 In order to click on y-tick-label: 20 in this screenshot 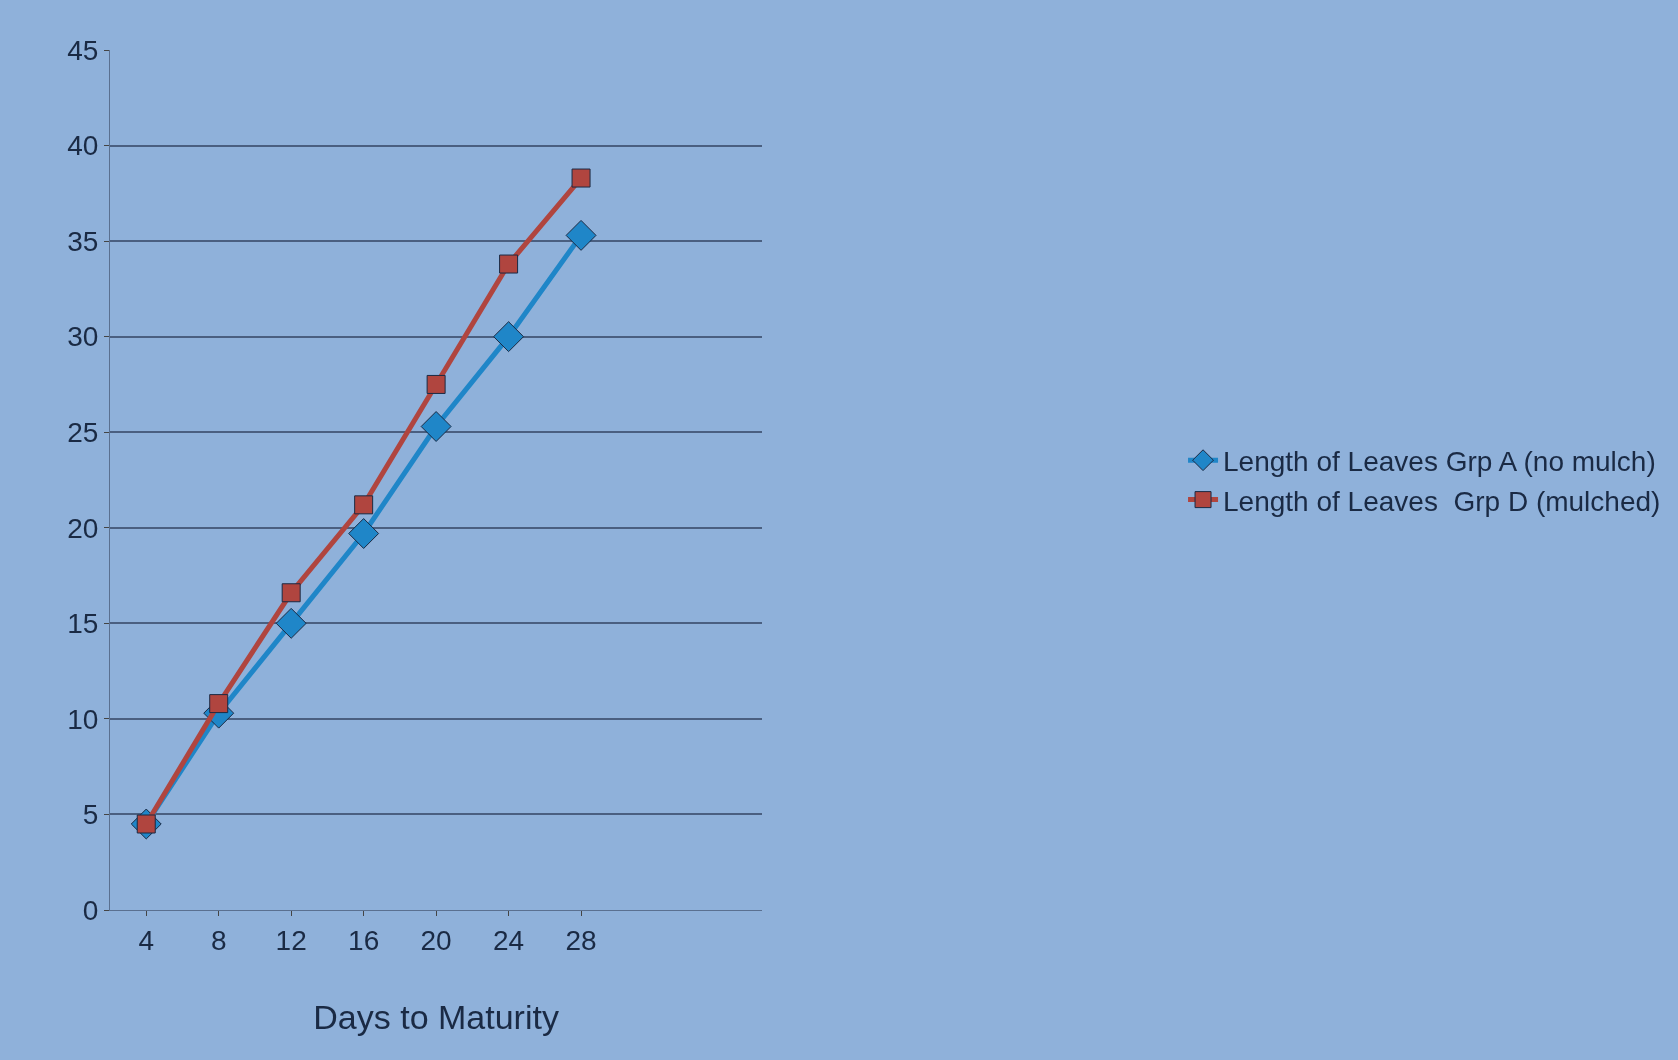, I will do `click(83, 528)`.